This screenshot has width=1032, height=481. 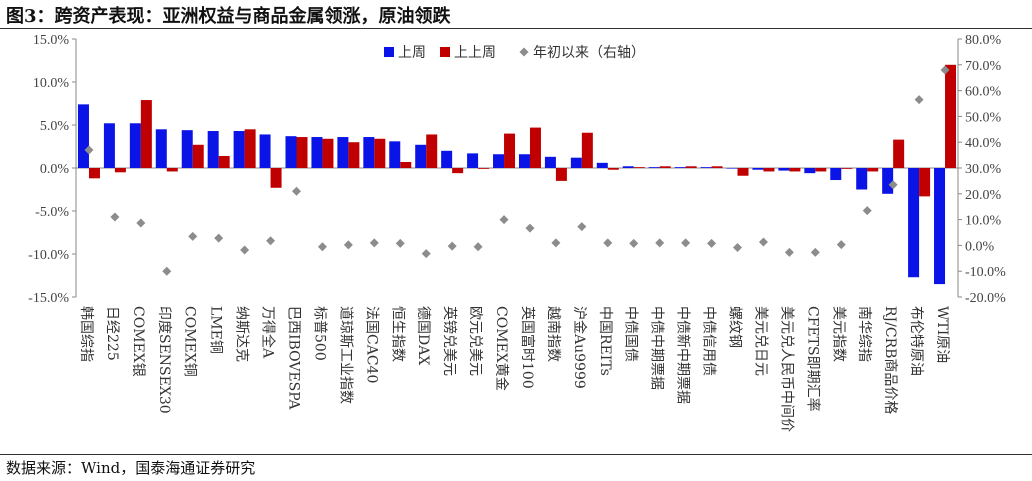 I want to click on category-label: 美元兑日元, so click(x=760, y=341).